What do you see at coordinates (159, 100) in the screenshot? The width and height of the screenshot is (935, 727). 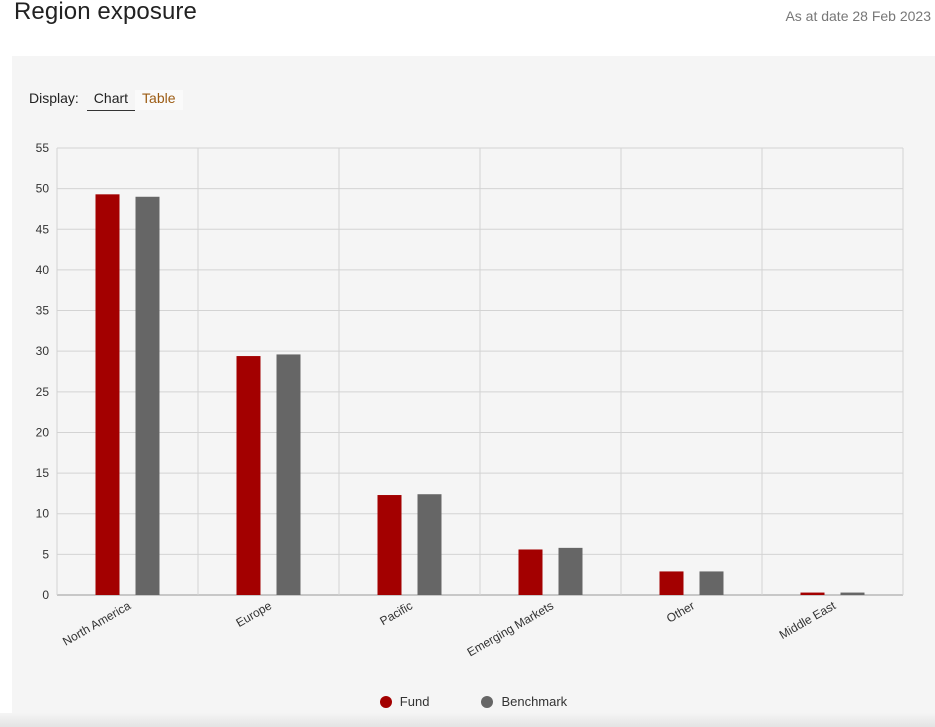 I see `tab-table: Table` at bounding box center [159, 100].